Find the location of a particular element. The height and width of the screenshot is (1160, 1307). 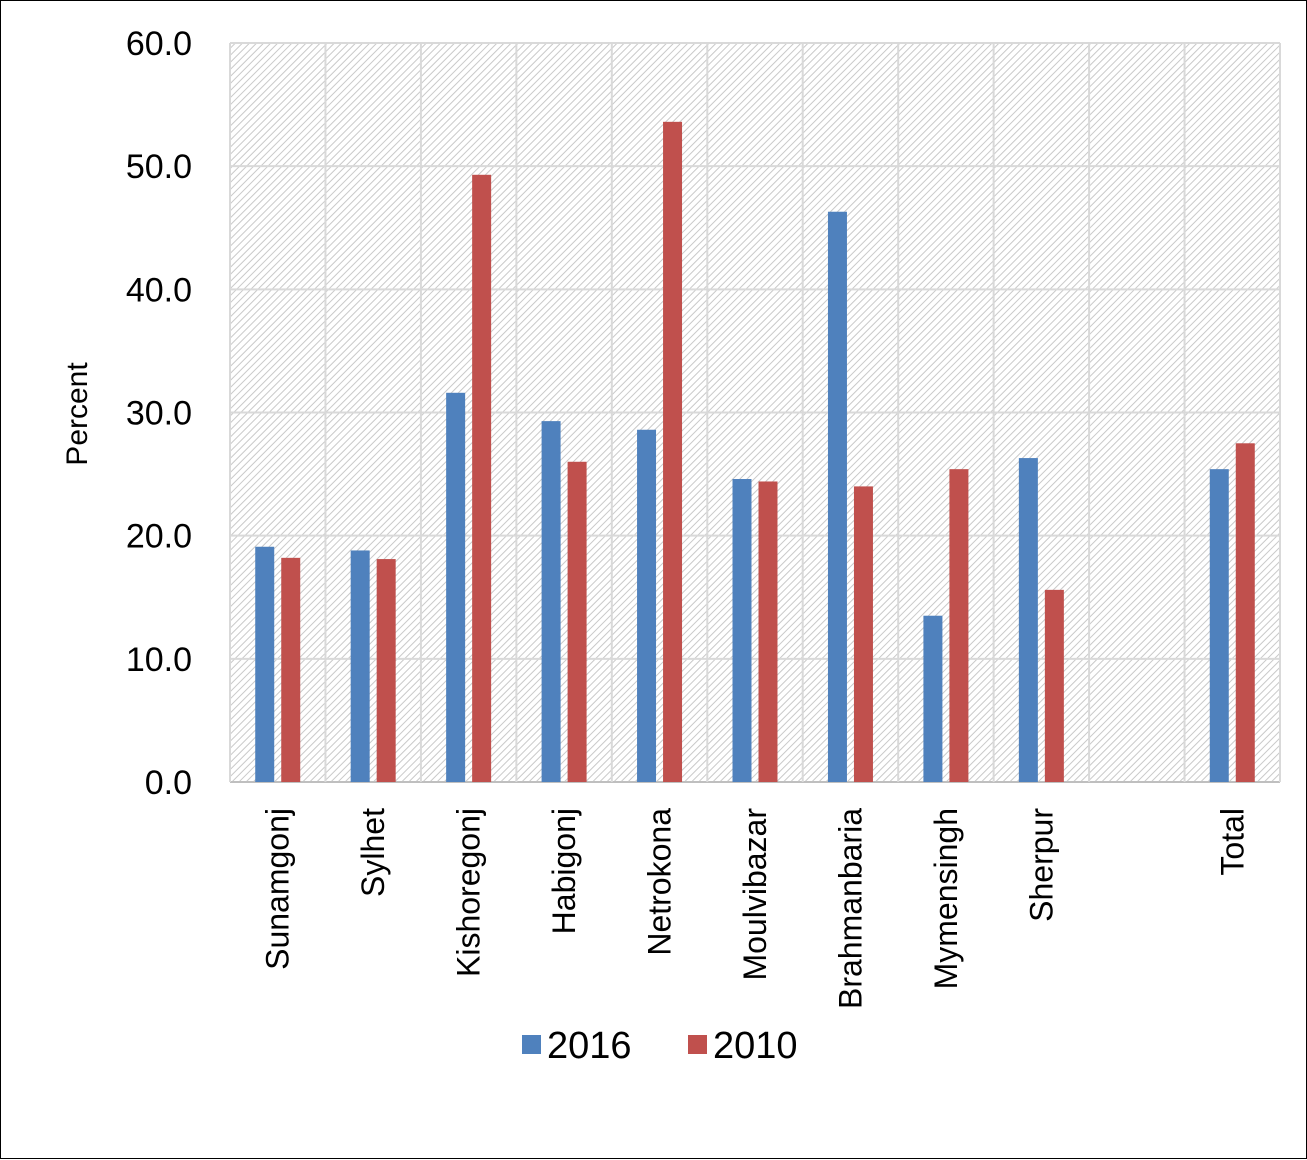

bar-2016-netrokona is located at coordinates (647, 605).